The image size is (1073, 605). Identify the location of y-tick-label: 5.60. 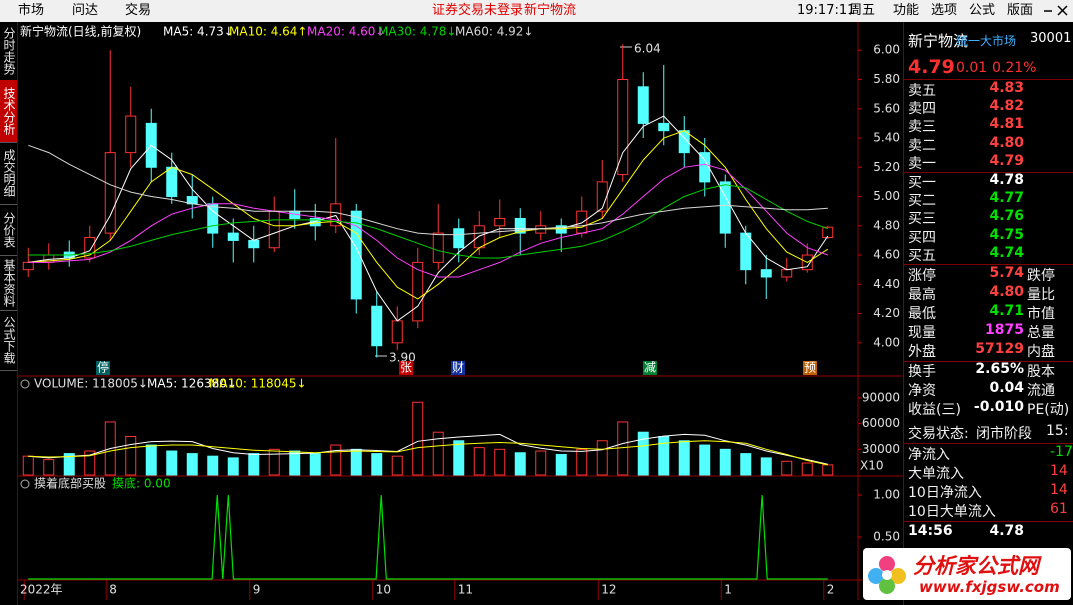
(886, 108).